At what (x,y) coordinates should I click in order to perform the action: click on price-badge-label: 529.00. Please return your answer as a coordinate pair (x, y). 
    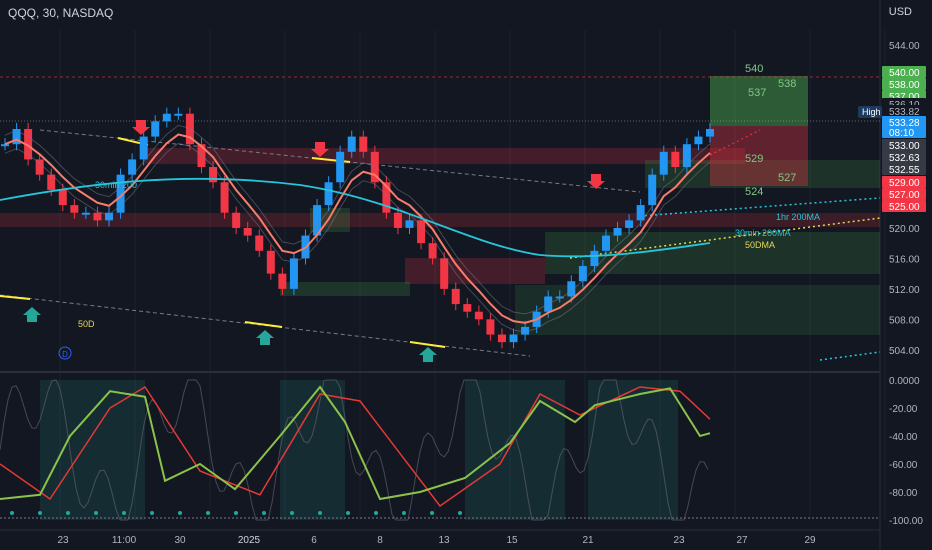
    Looking at the image, I should click on (904, 183).